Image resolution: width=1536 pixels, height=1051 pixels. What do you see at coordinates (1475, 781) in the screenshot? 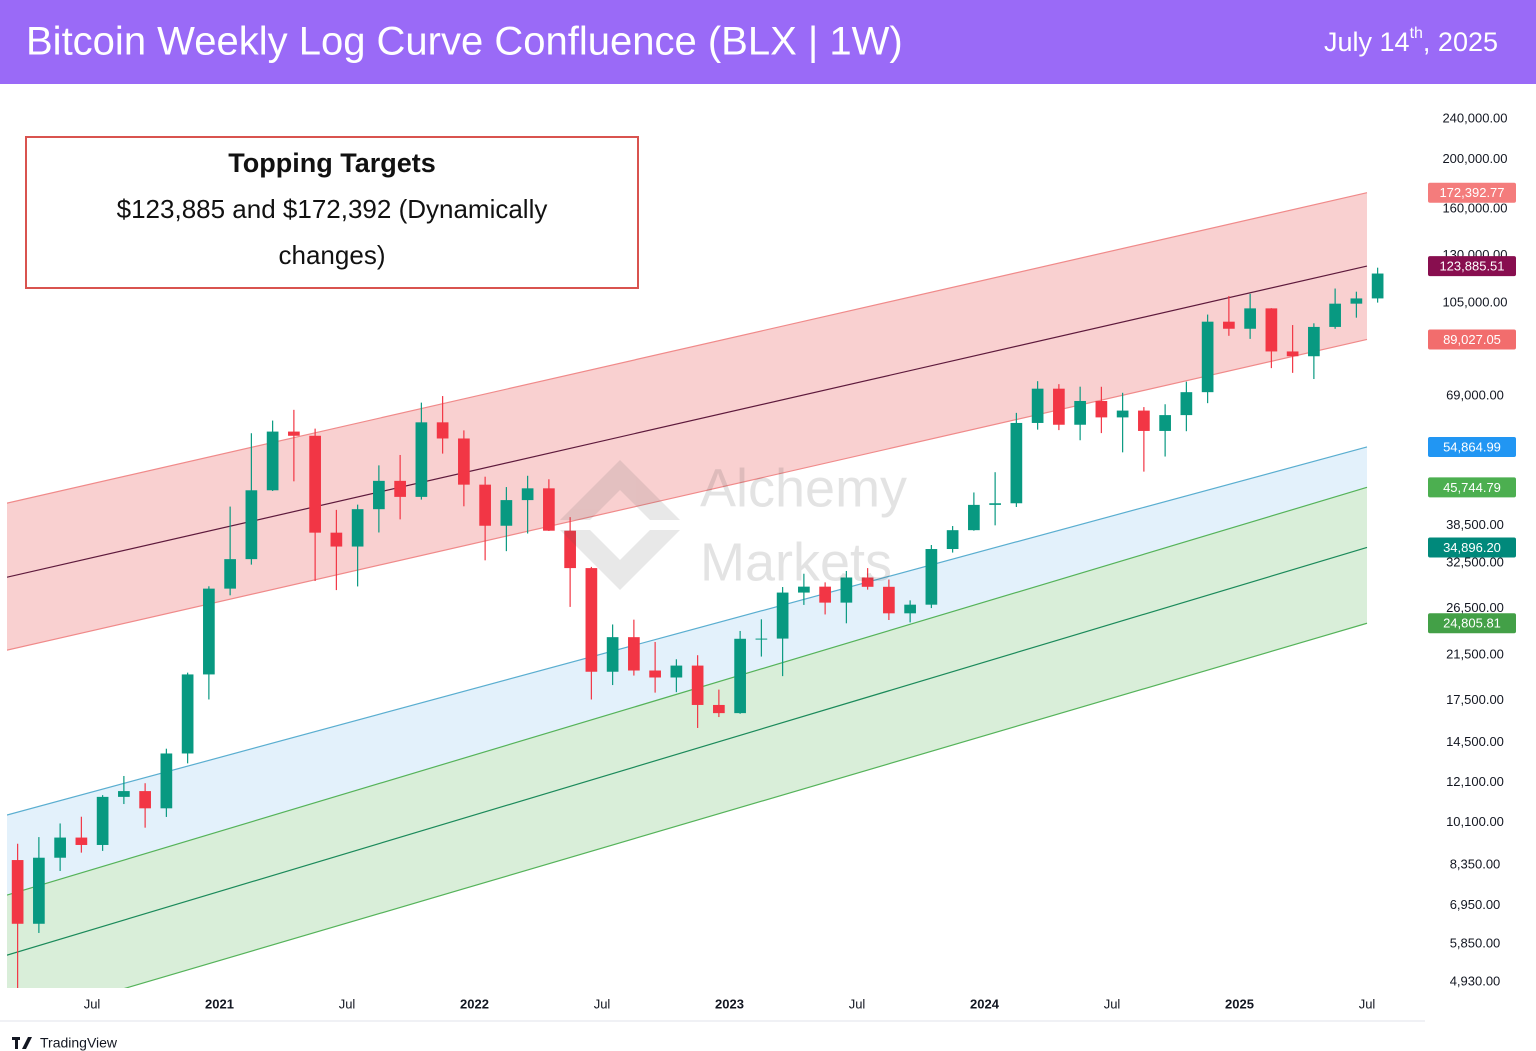
I see `y-tick-label: 12,100.00` at bounding box center [1475, 781].